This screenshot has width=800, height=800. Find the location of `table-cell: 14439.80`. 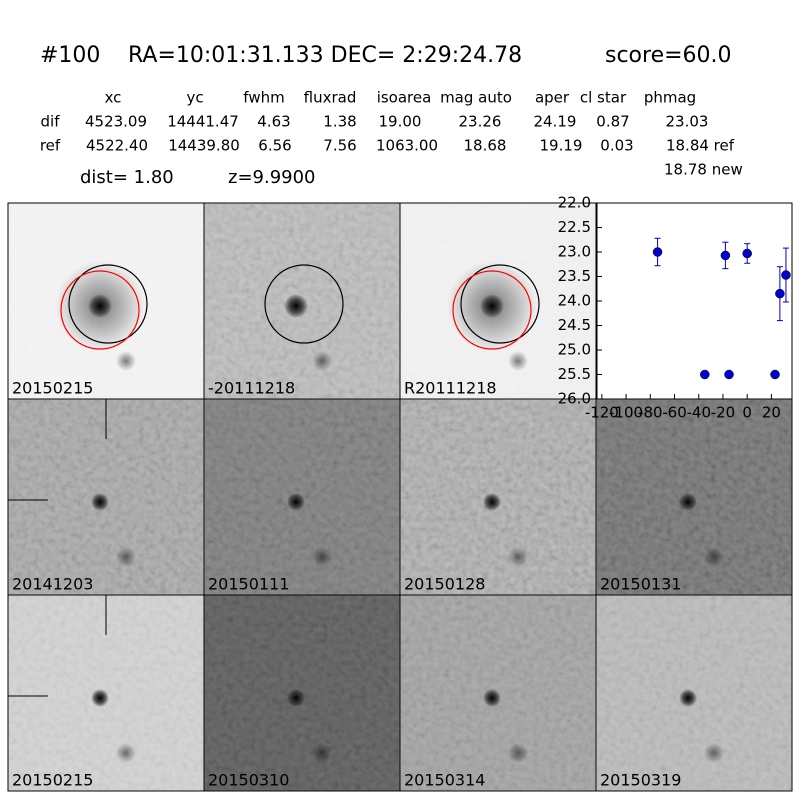

table-cell: 14439.80 is located at coordinates (204, 146).